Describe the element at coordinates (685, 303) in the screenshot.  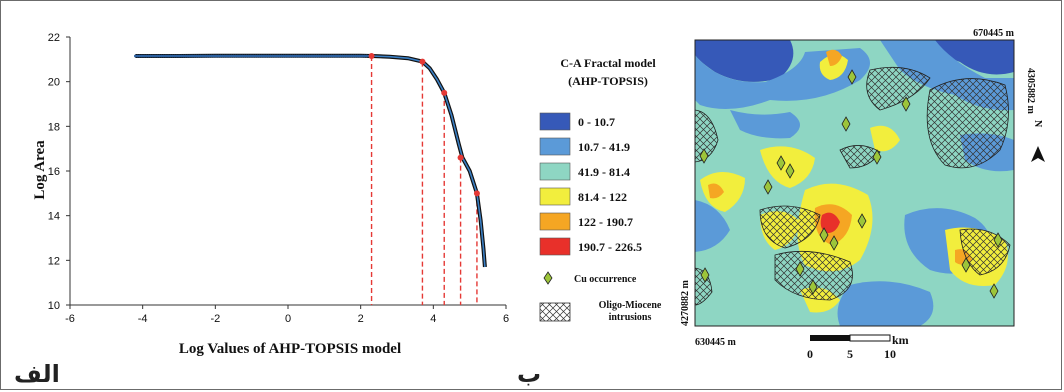
I see `coord-left: 4270882 m` at that location.